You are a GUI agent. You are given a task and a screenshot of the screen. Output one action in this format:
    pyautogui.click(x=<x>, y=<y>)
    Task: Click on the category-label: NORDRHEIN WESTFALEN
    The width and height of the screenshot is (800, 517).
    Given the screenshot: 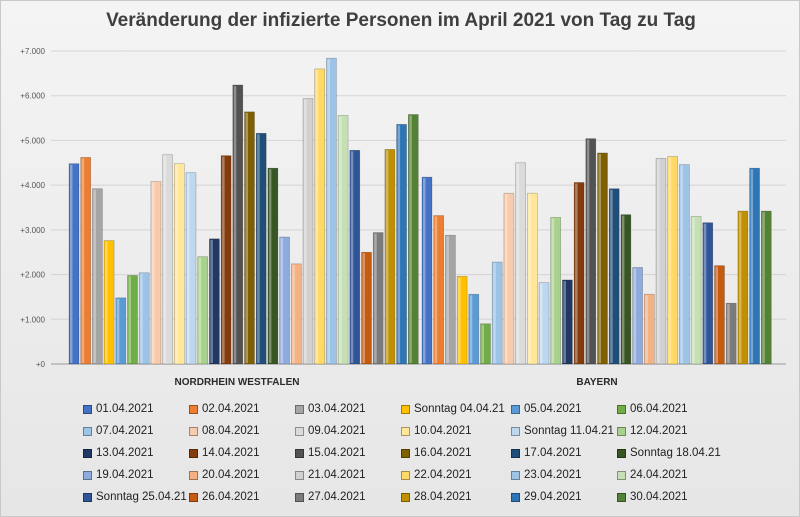 What is the action you would take?
    pyautogui.click(x=237, y=382)
    